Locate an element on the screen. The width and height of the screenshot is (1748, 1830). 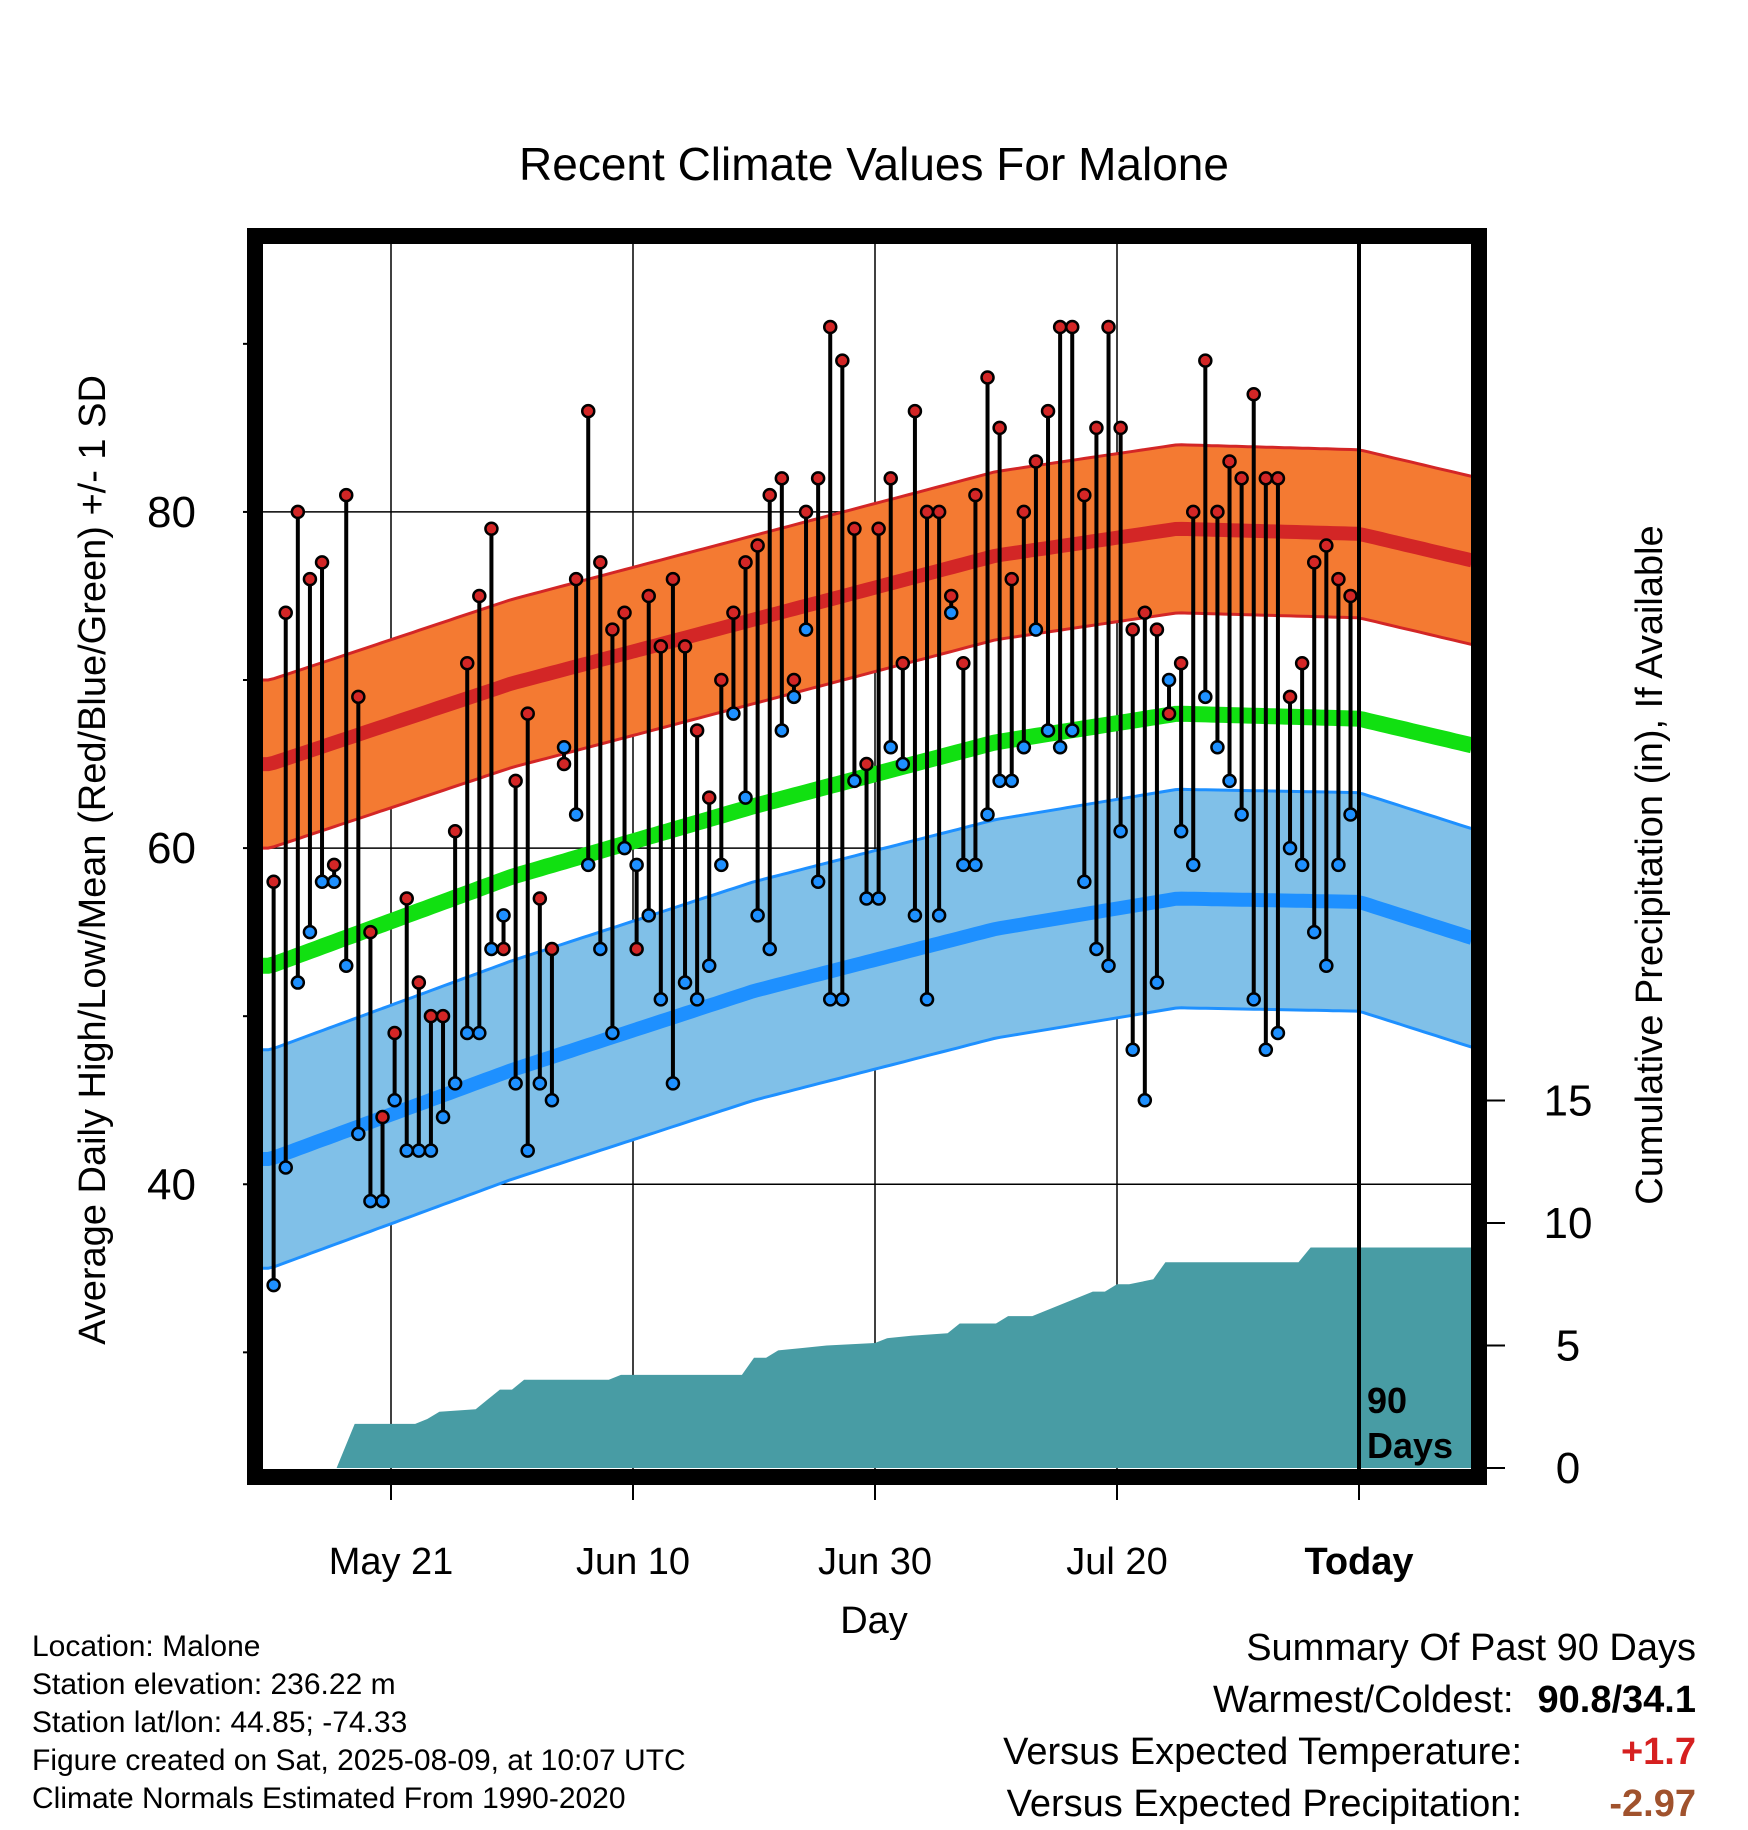
low-normal-line is located at coordinates (867, 1028).